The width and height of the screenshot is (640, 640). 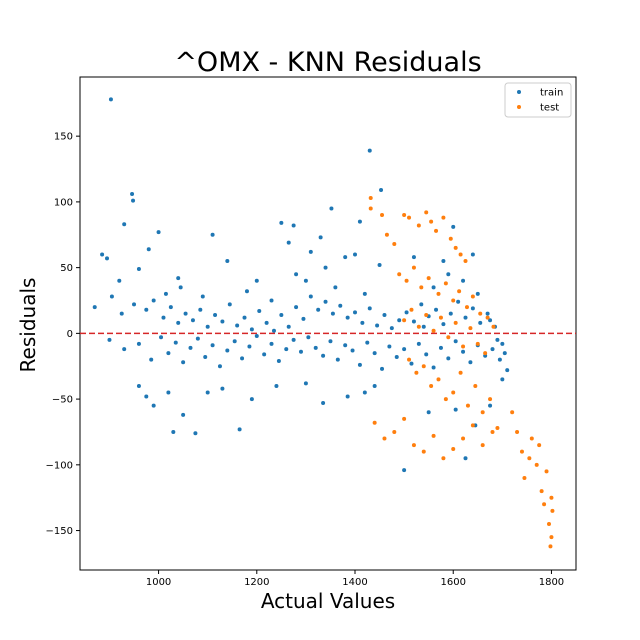 I want to click on y-tick-label: 0, so click(x=70, y=334).